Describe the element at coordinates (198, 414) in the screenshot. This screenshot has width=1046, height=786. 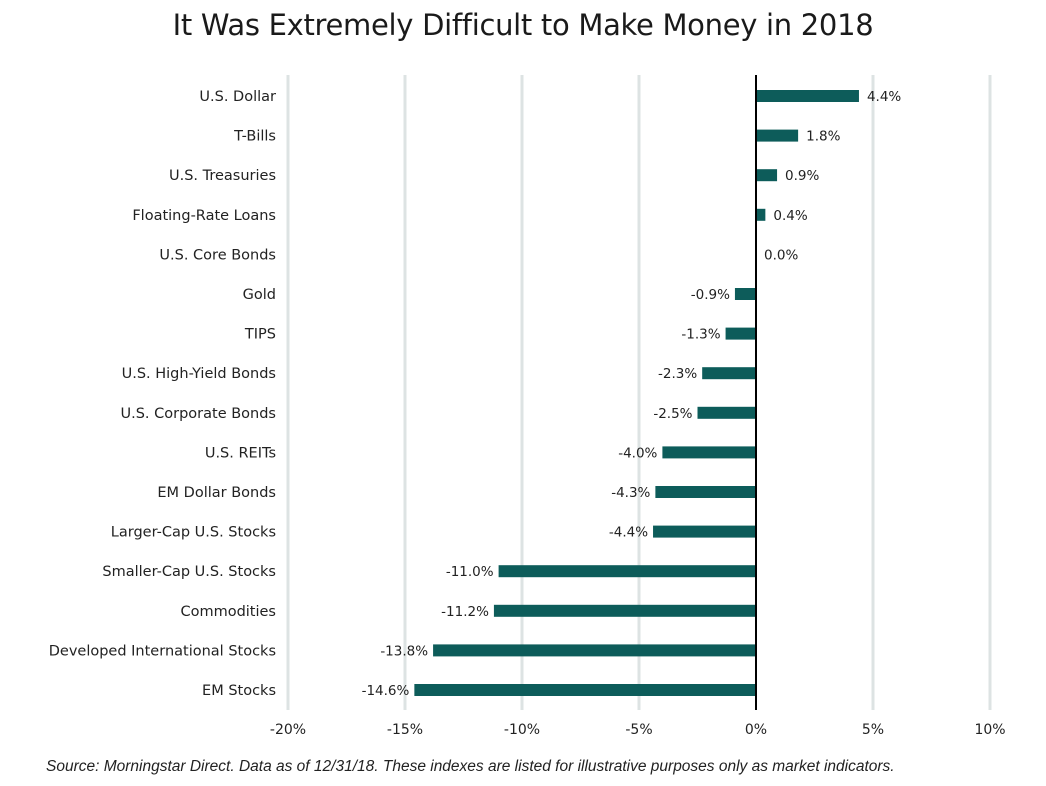
I see `category-label: U.S. Corporate Bonds` at that location.